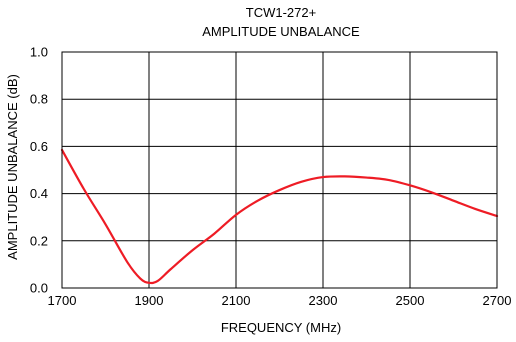  Describe the element at coordinates (497, 300) in the screenshot. I see `x-tick-label: 2700` at that location.